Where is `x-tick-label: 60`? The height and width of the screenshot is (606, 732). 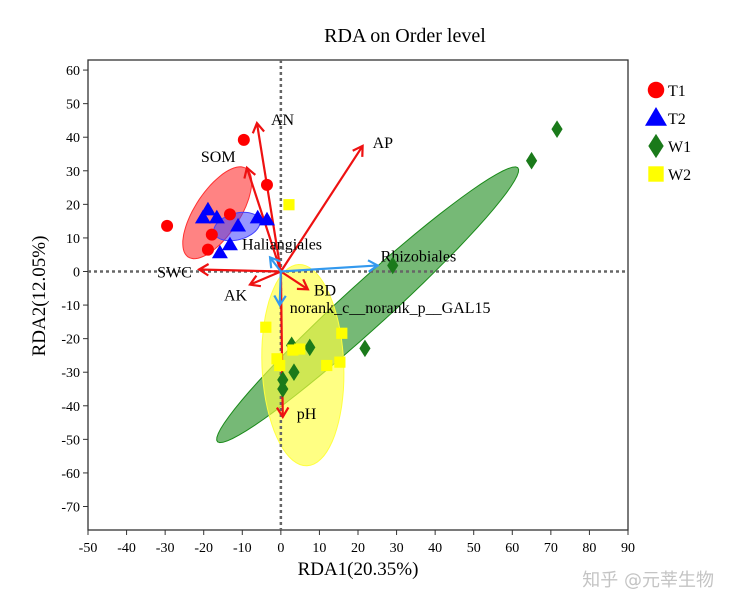
x-tick-label: 60 is located at coordinates (512, 548).